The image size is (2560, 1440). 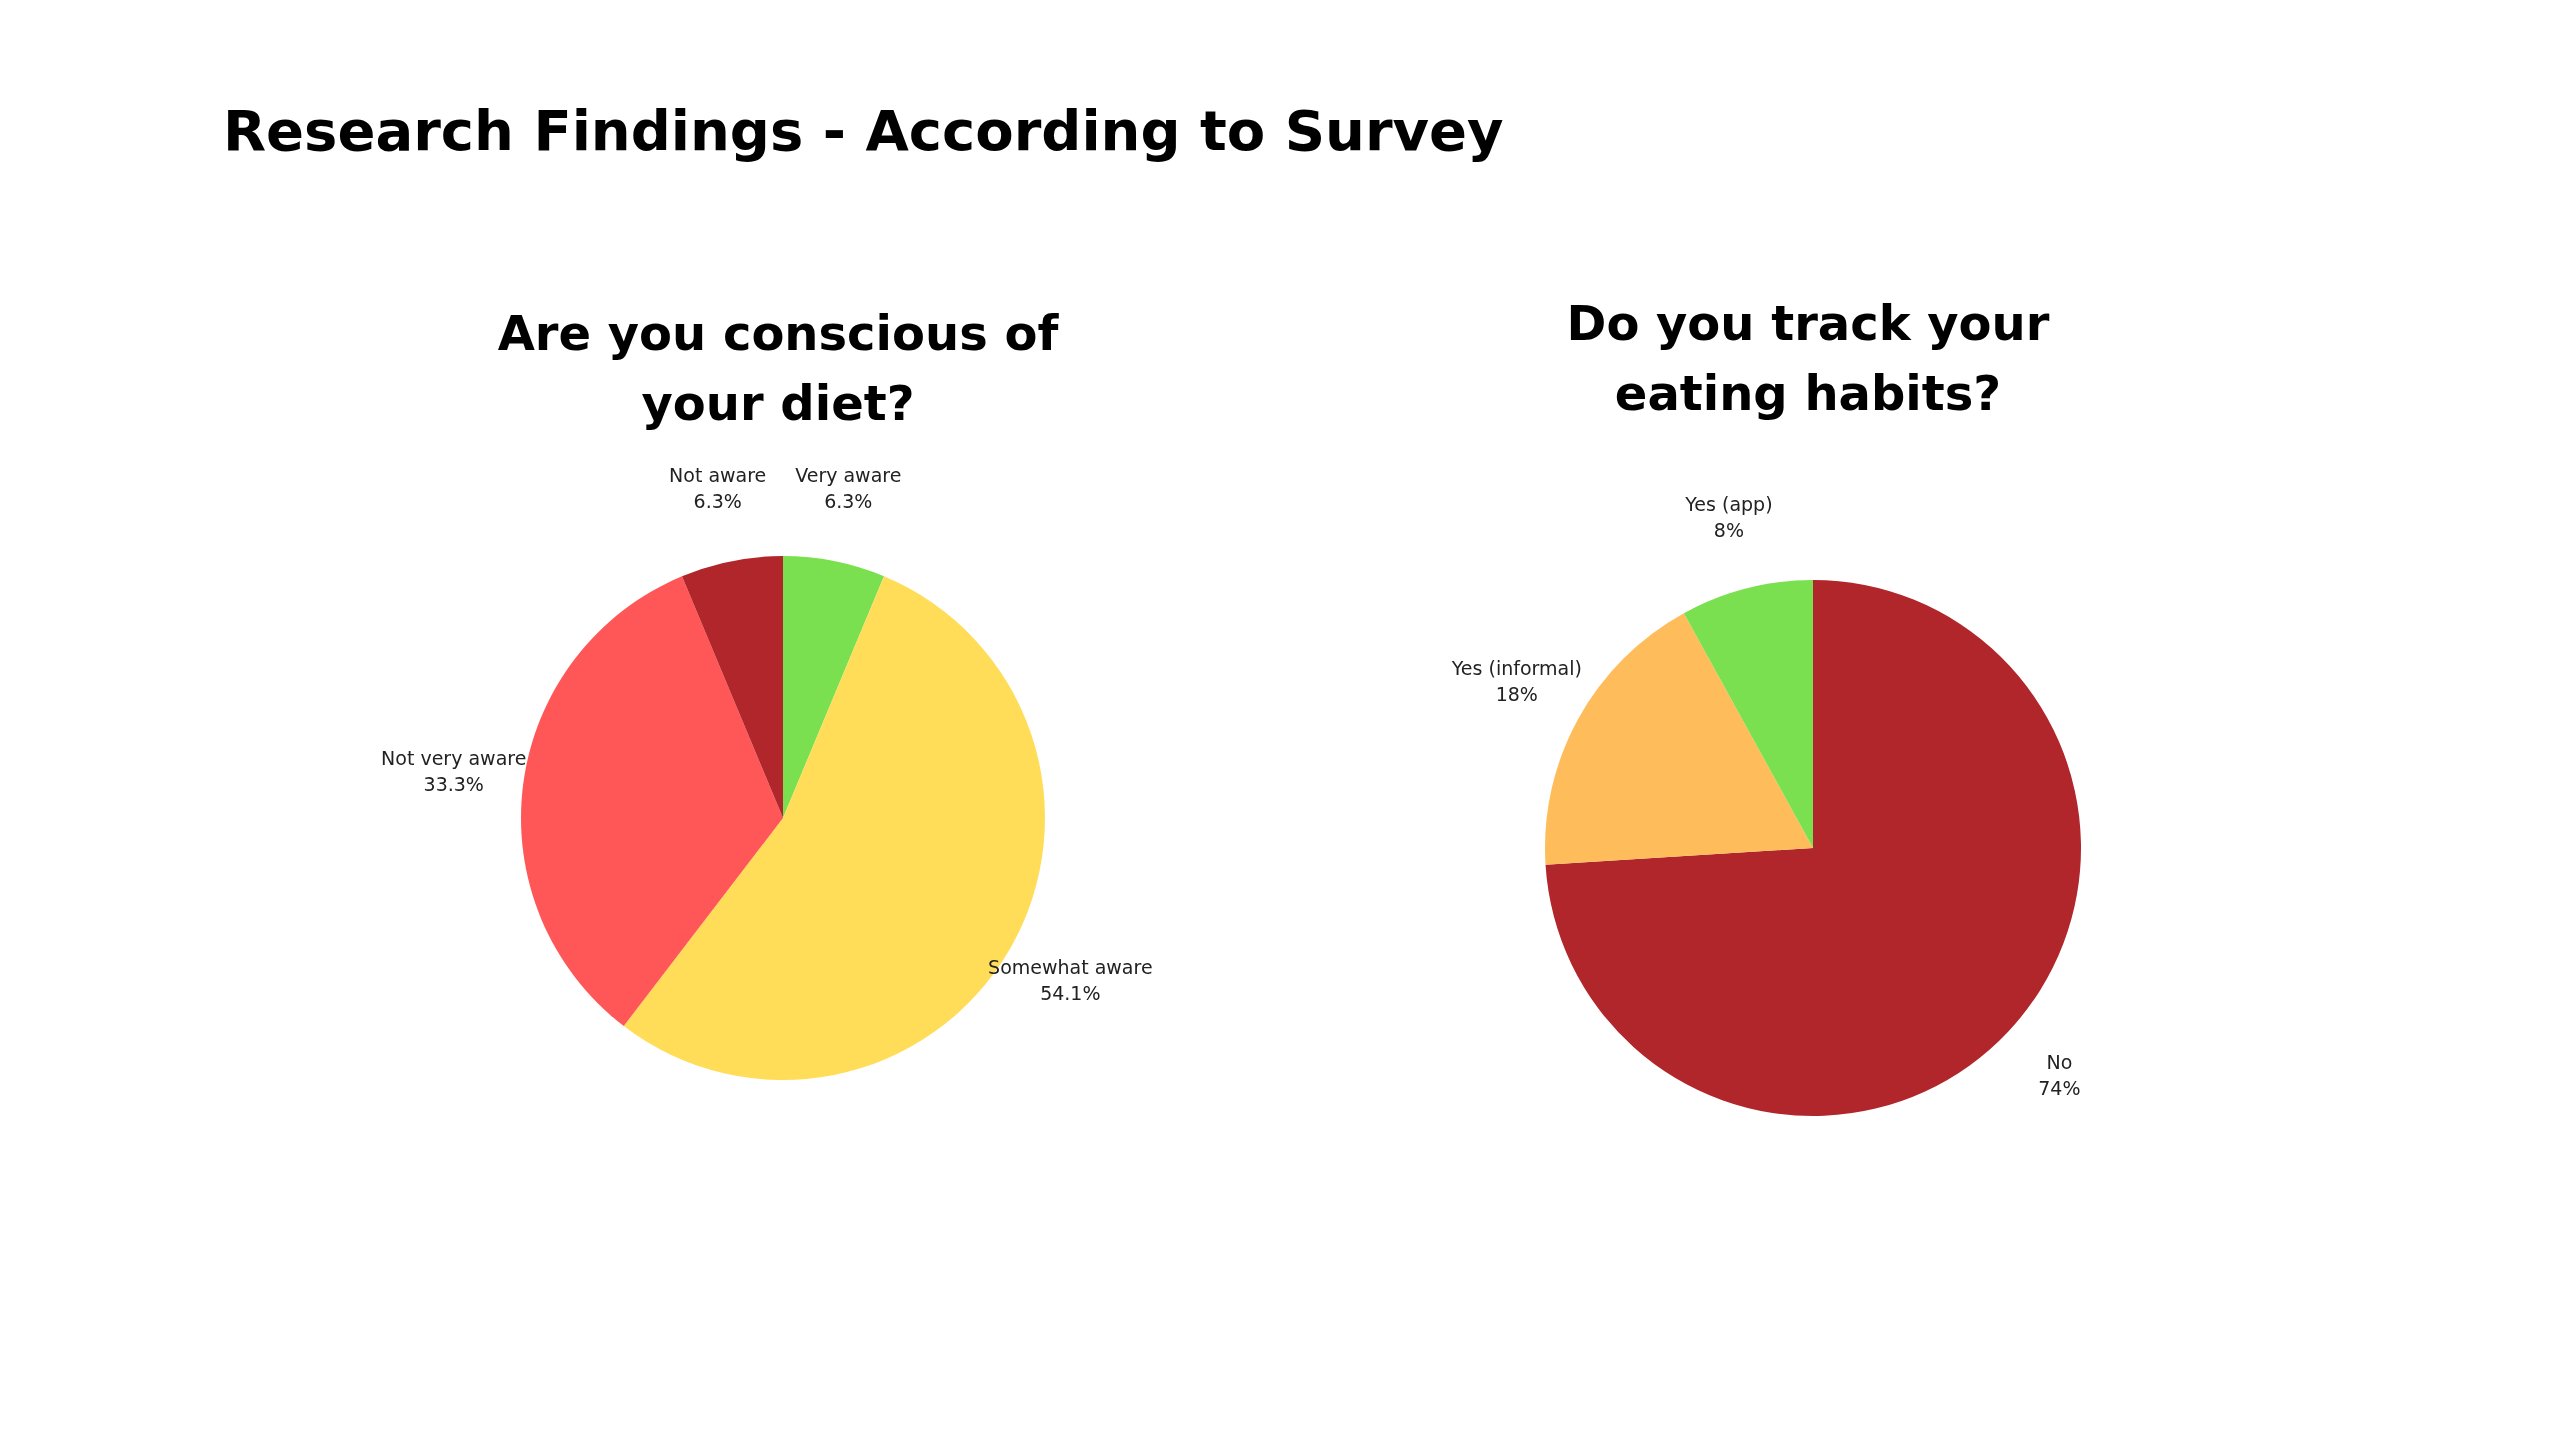 I want to click on slice-label: No, so click(x=2059, y=1062).